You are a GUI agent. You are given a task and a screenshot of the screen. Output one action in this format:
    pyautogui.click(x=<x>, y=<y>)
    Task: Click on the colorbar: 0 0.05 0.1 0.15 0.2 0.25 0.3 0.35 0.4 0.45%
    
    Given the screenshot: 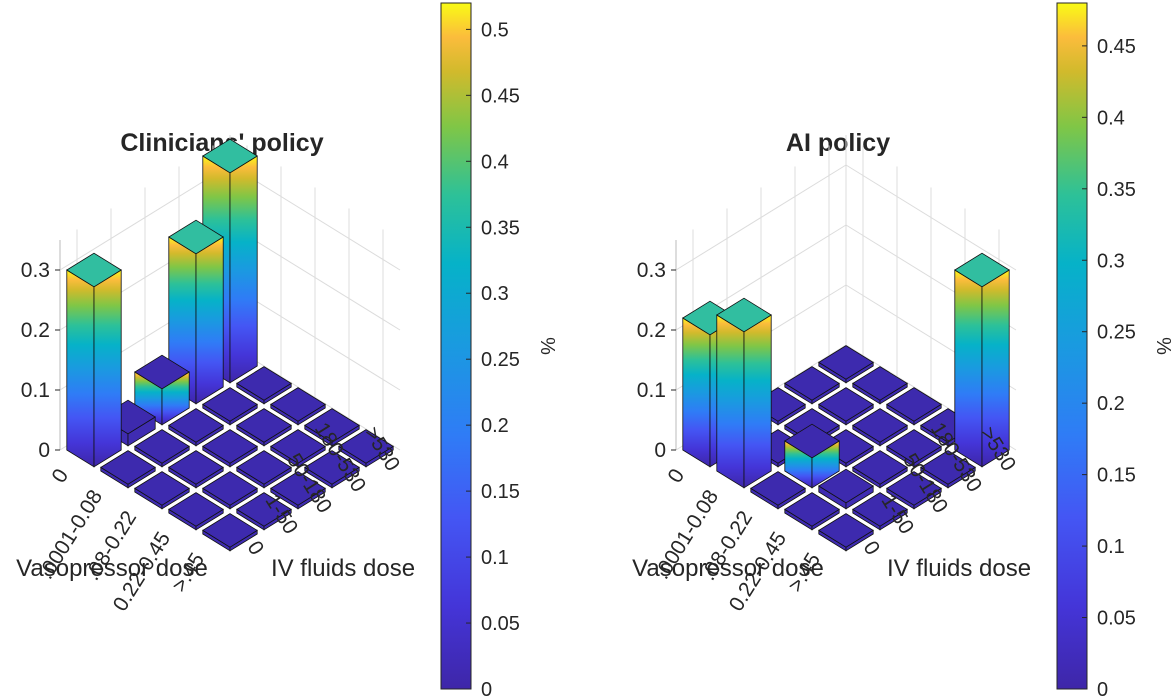 What is the action you would take?
    pyautogui.click(x=1113, y=350)
    